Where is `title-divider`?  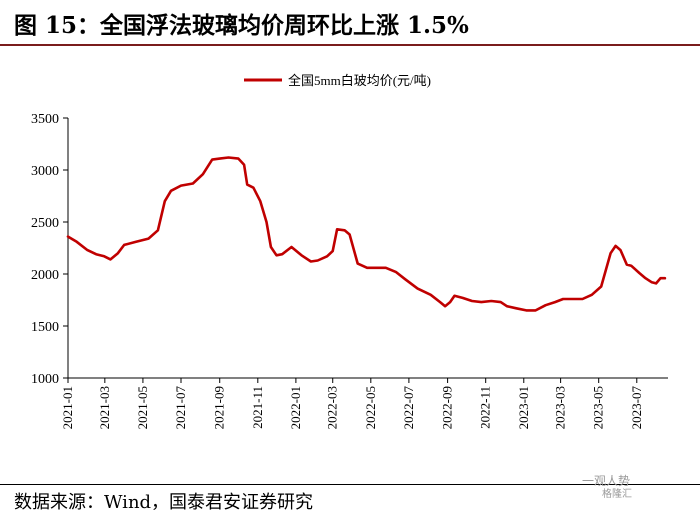
title-divider is located at coordinates (350, 45).